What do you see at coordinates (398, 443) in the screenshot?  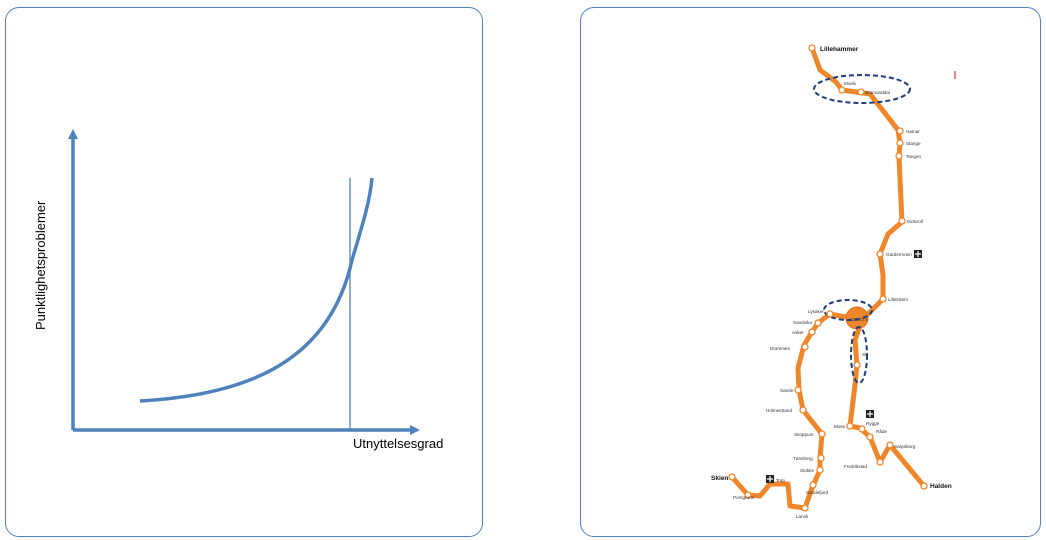 I see `x-axis-label: Utnyttelsesgrad` at bounding box center [398, 443].